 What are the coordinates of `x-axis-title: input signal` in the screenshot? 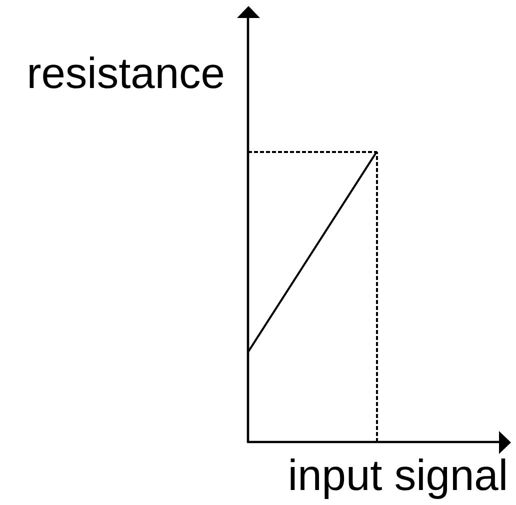 It's located at (398, 476).